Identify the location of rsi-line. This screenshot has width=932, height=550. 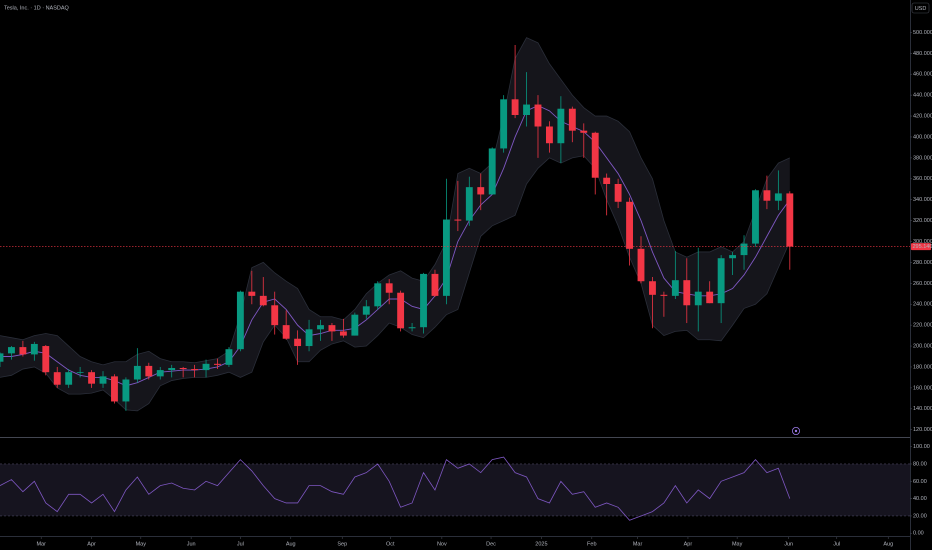
(395, 488).